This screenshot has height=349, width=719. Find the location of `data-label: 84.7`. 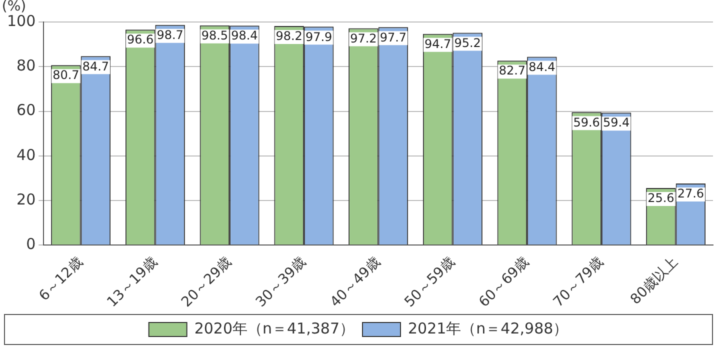

data-label: 84.7 is located at coordinates (96, 66).